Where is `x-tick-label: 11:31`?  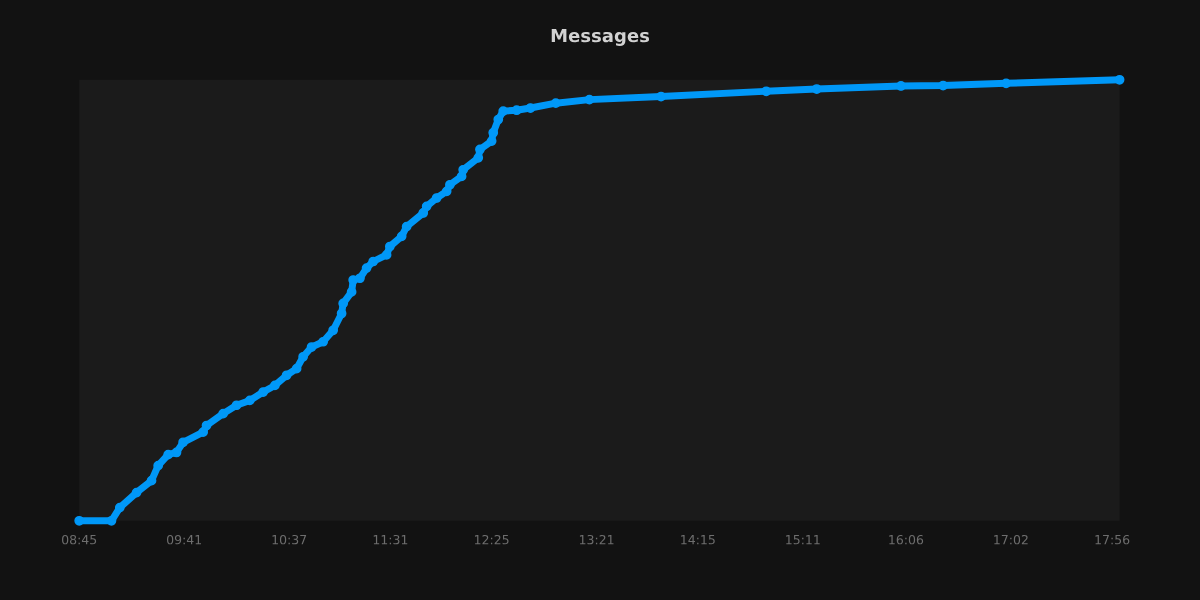
x-tick-label: 11:31 is located at coordinates (390, 539).